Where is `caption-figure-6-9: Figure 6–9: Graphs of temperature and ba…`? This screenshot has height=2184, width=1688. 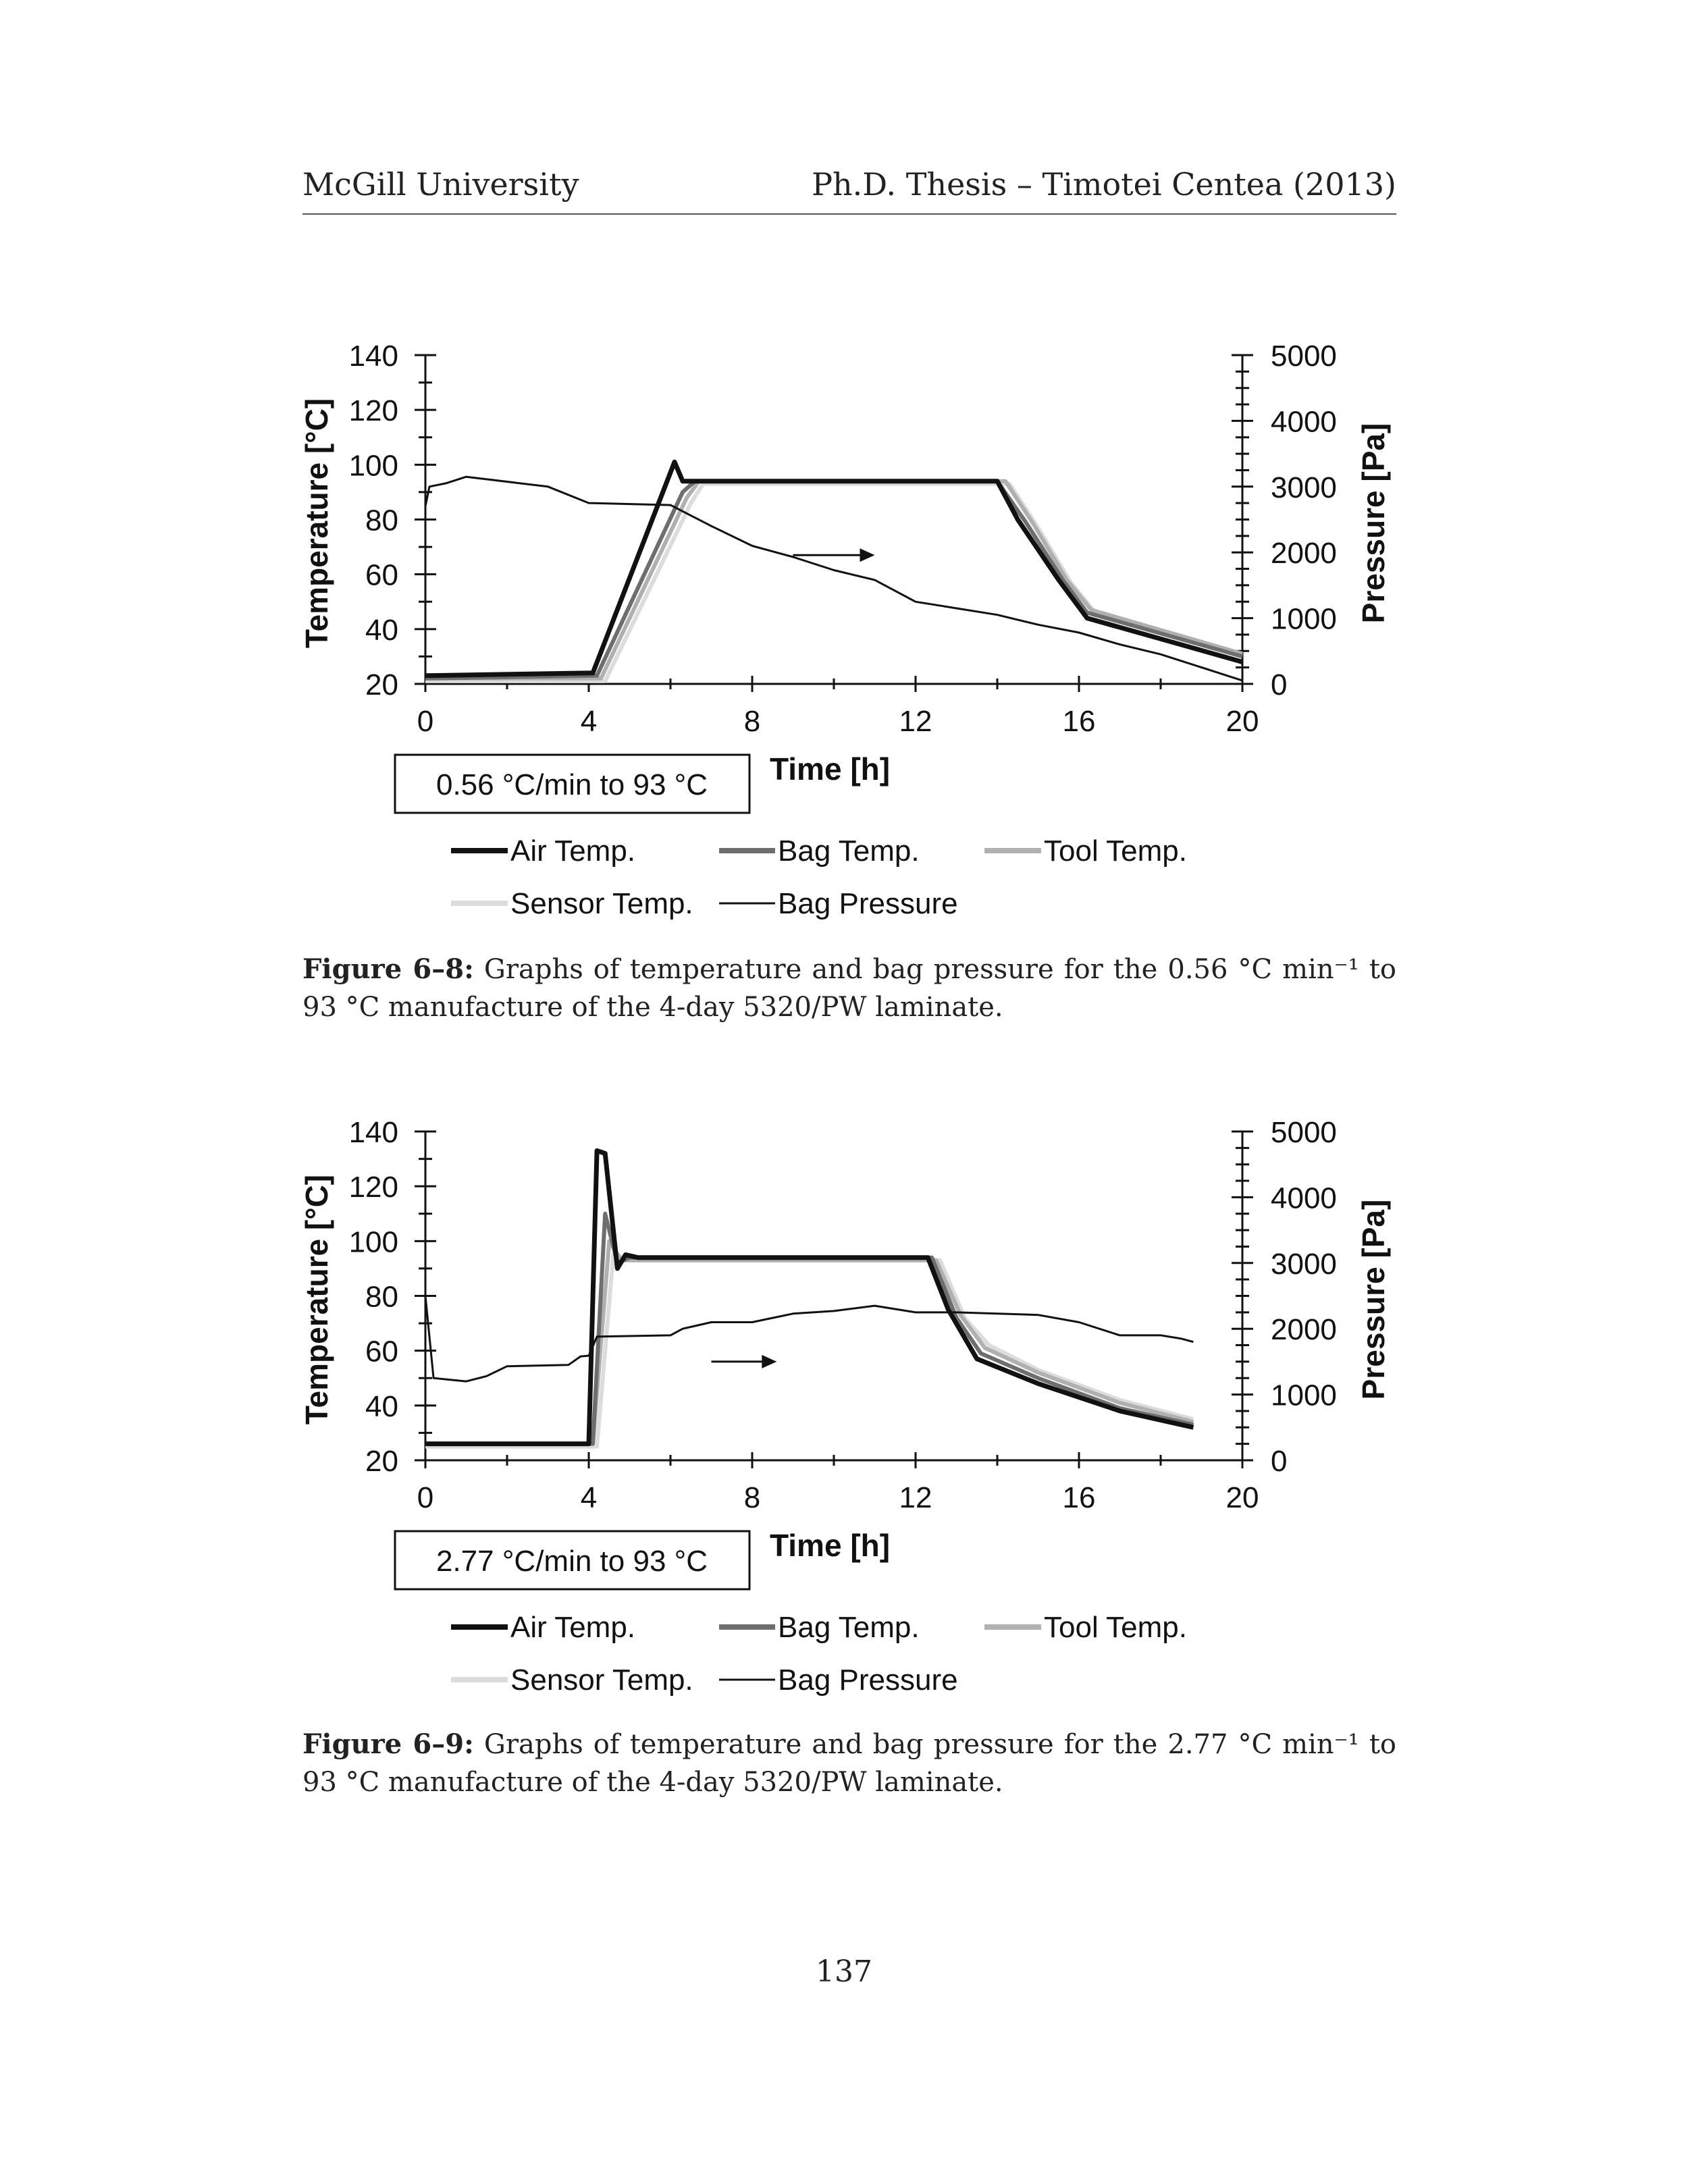
caption-figure-6-9: Figure 6–9: Graphs of temperature and ba… is located at coordinates (849, 1763).